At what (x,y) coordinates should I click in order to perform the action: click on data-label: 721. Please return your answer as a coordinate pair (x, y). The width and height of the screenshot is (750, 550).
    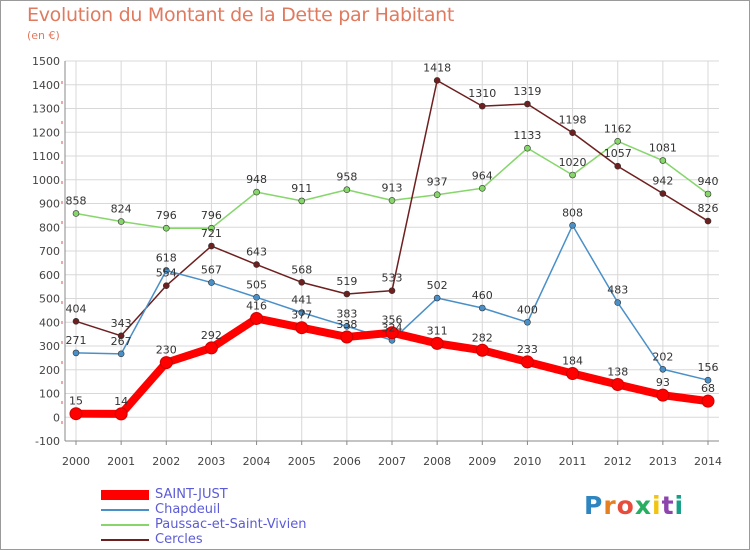
    Looking at the image, I should click on (211, 233).